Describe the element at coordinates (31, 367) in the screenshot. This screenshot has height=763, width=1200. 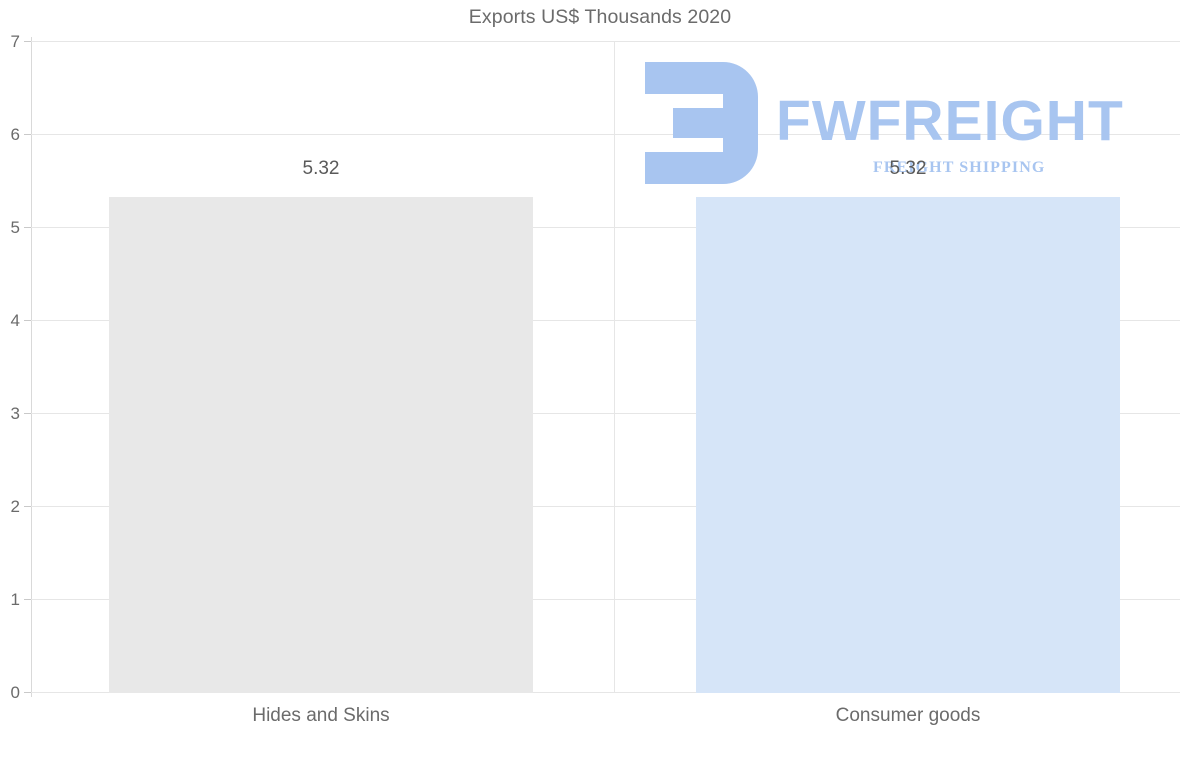
I see `y-axis-line` at that location.